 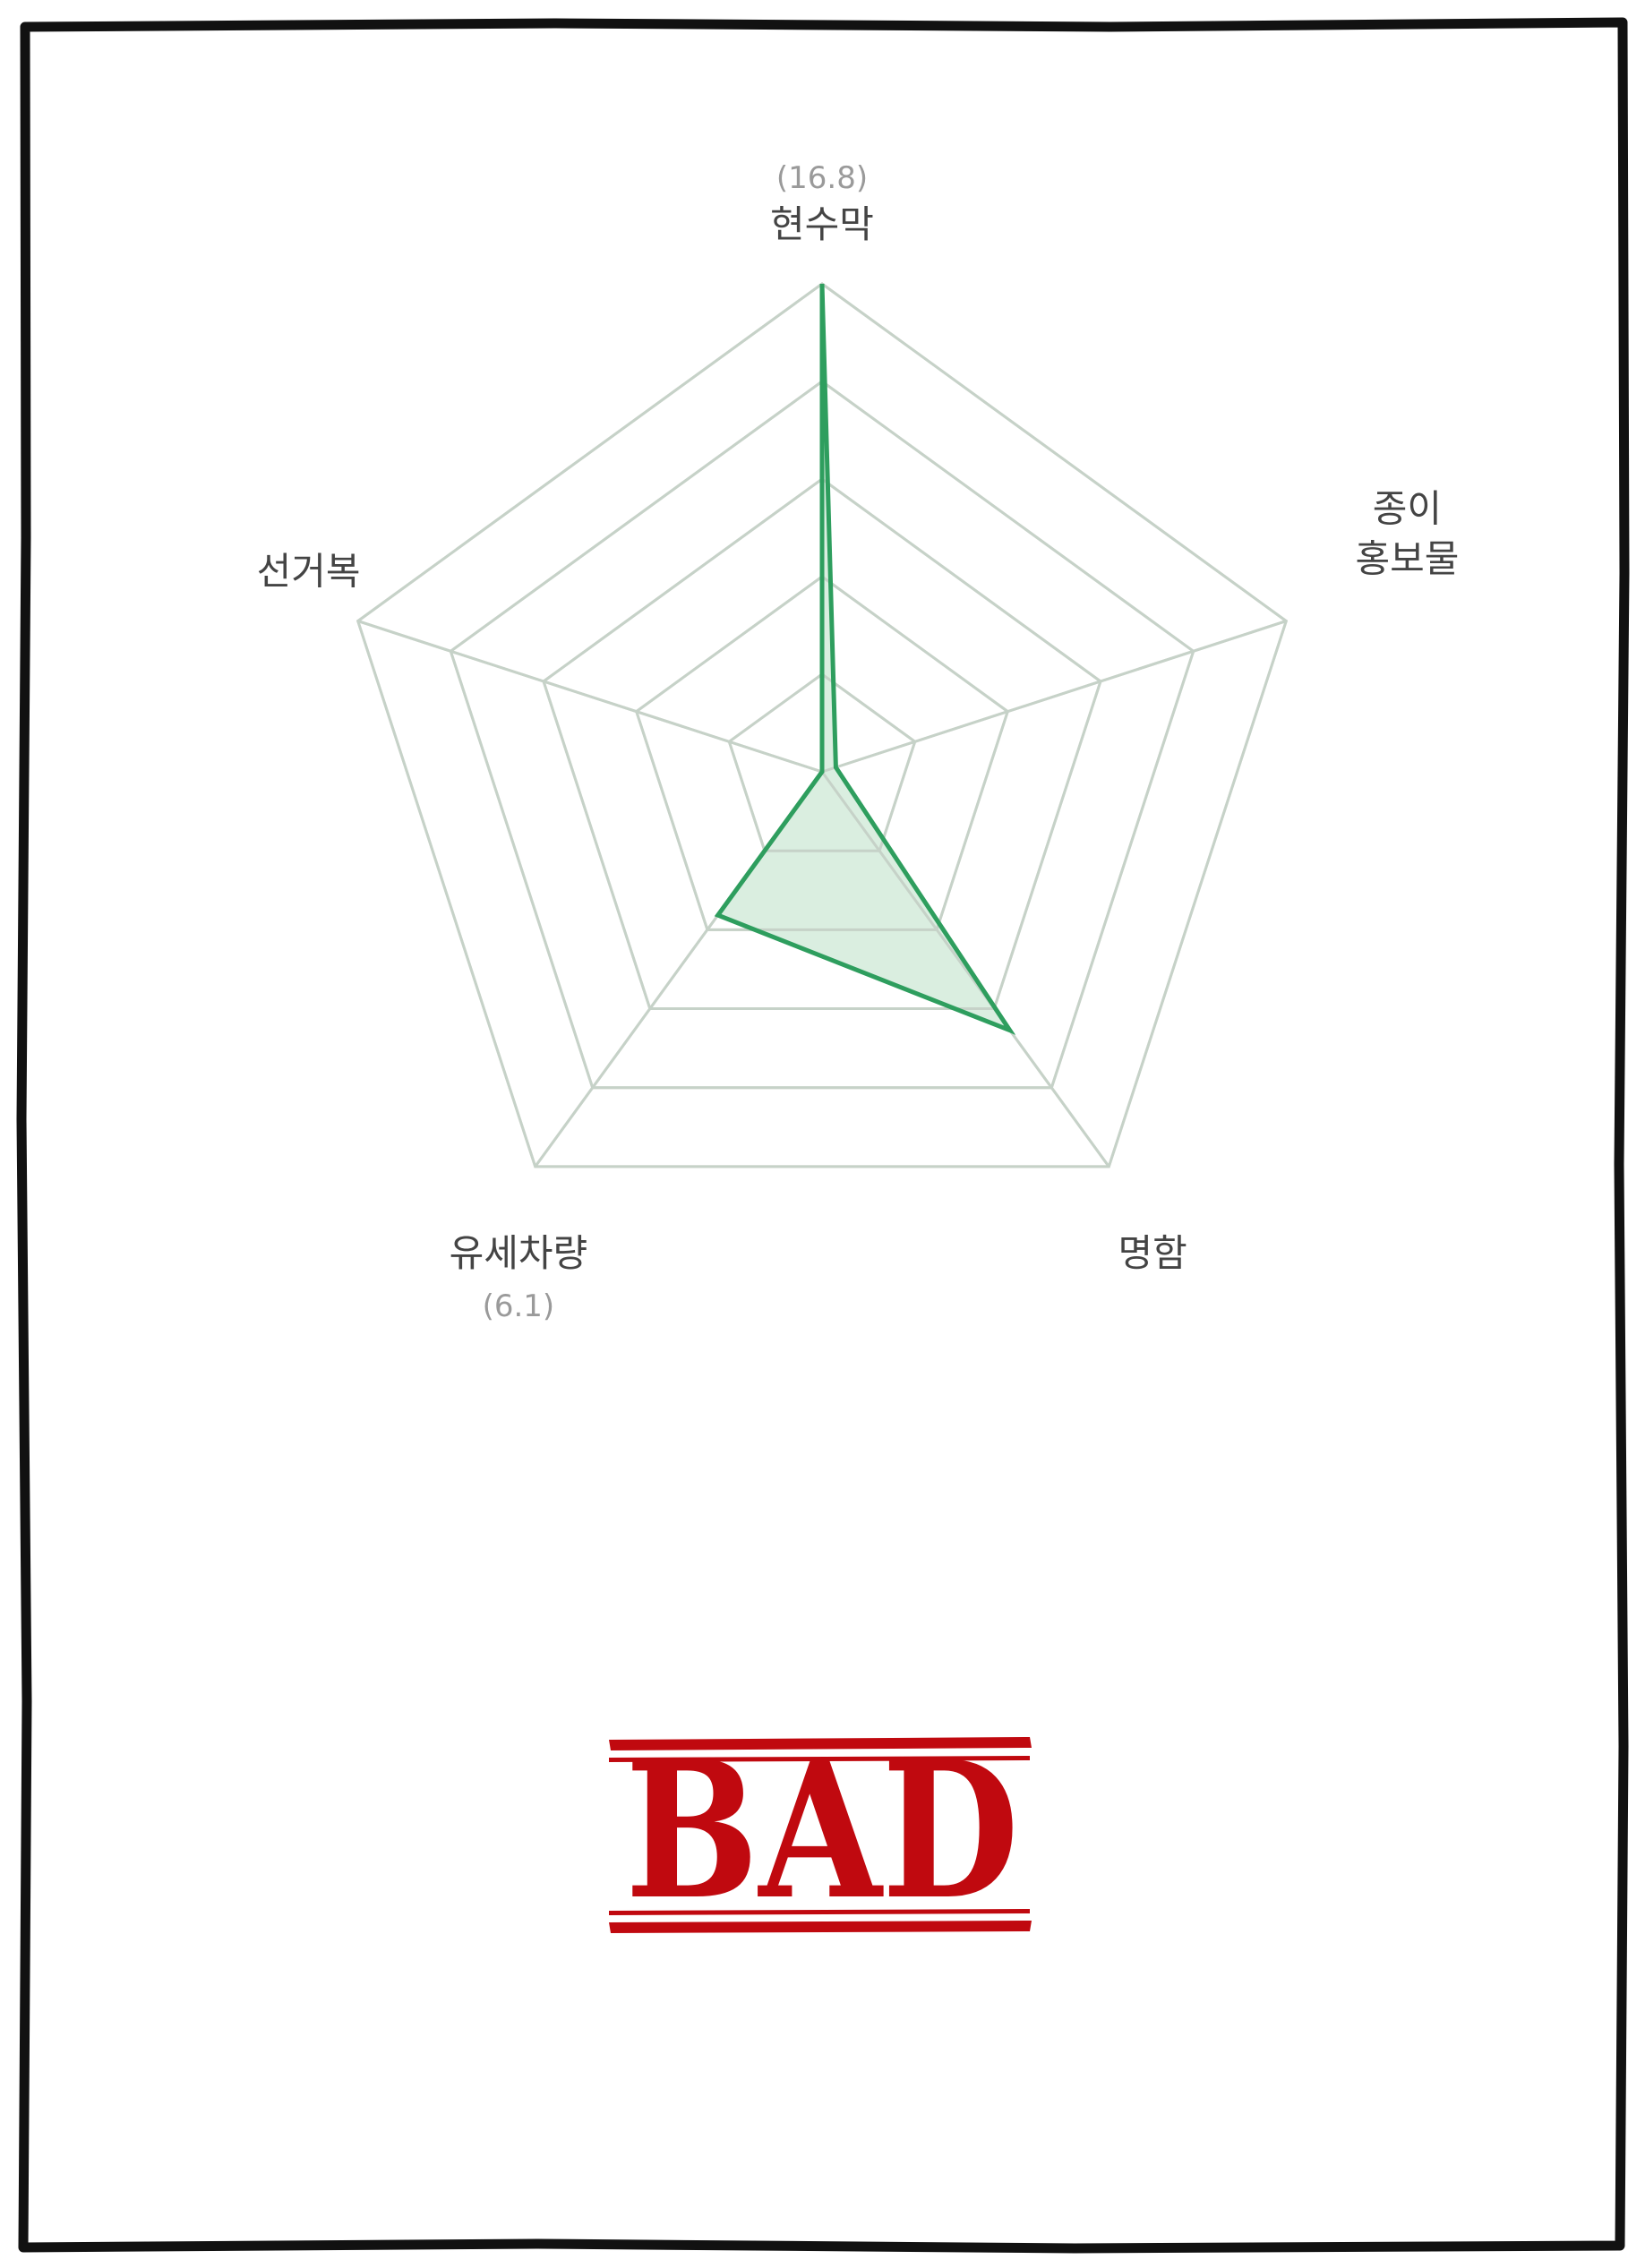 I want to click on axis-label-text: 유세차량, so click(x=519, y=1253).